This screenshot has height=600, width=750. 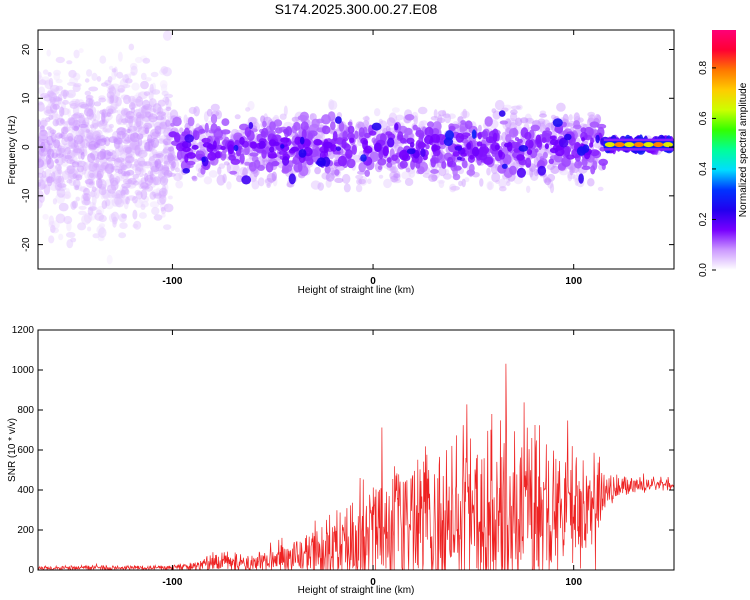 I want to click on spectrogram-x-label: Height of straight line (km), so click(x=356, y=290).